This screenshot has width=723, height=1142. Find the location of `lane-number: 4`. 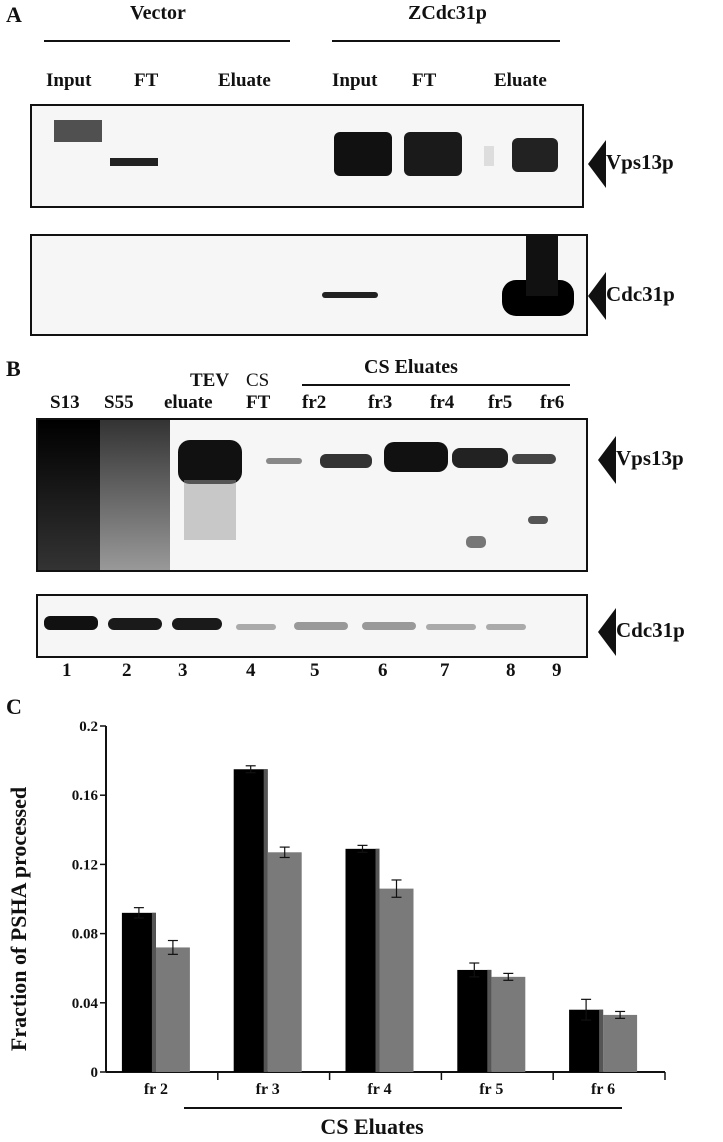

lane-number: 4 is located at coordinates (251, 670).